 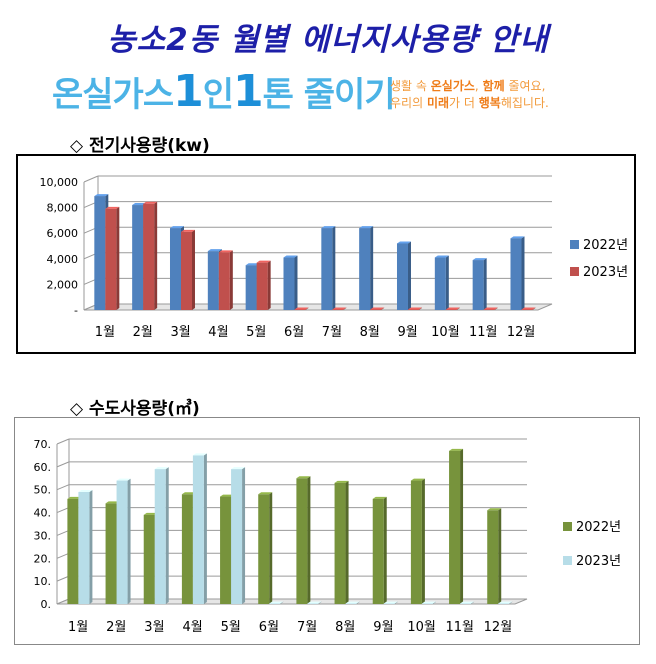 What do you see at coordinates (489, 103) in the screenshot?
I see `slogan-emphasis: 행복` at bounding box center [489, 103].